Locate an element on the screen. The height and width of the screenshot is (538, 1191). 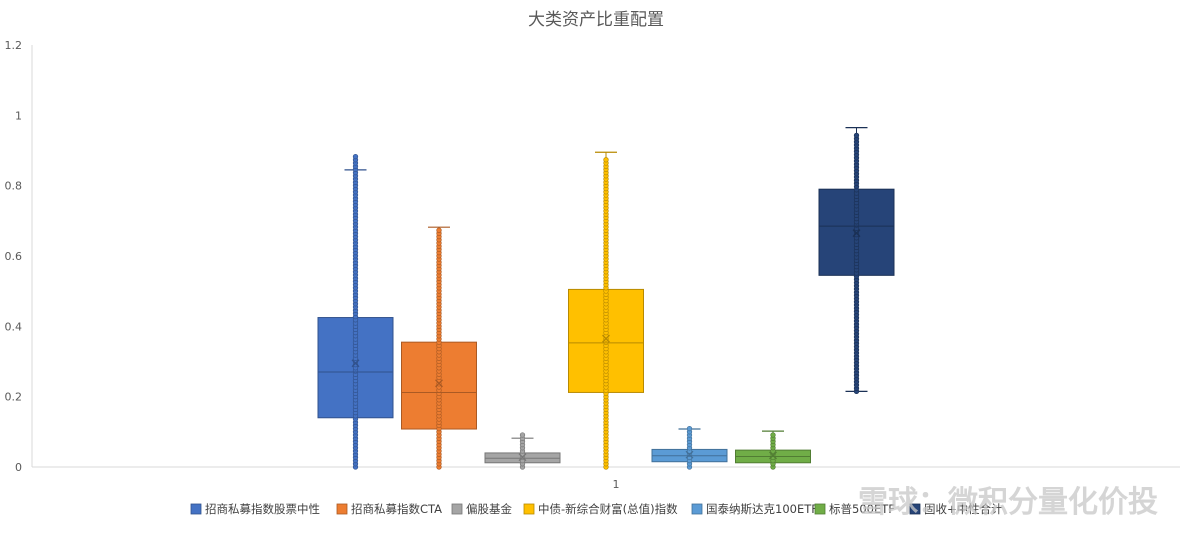
legend-item: 偏股基金 is located at coordinates (481, 509).